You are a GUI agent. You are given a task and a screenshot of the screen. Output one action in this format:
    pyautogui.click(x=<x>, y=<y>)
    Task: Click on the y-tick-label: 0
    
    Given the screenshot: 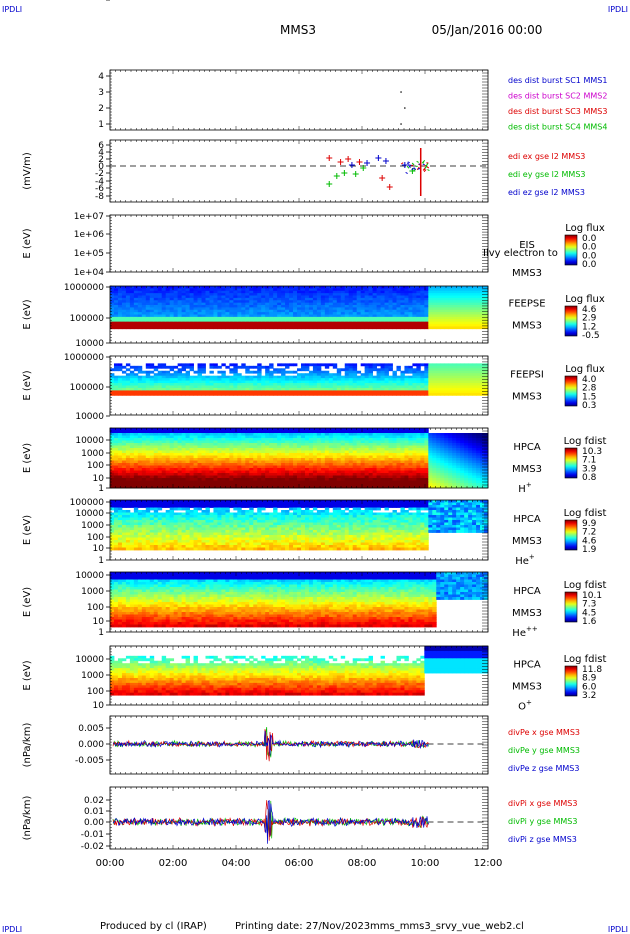 What is the action you would take?
    pyautogui.click(x=101, y=167)
    